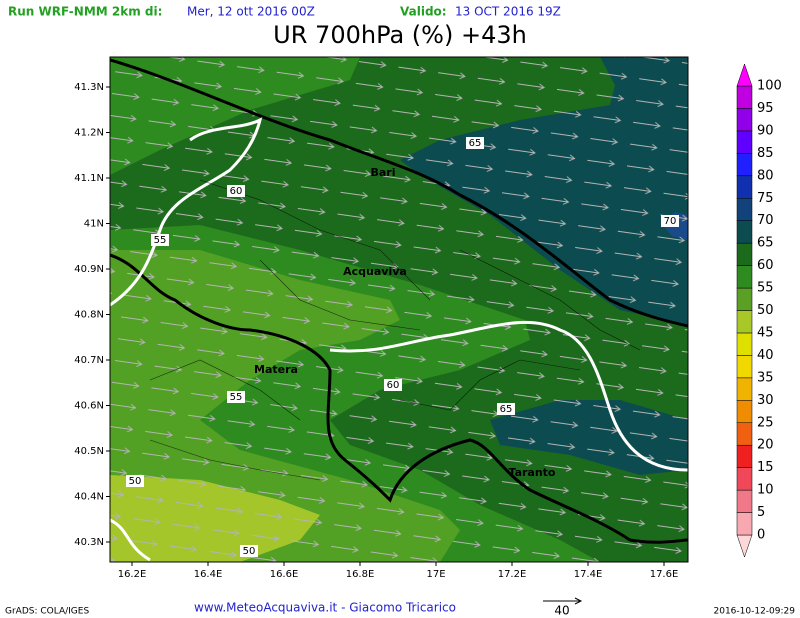 The image size is (800, 618). I want to click on lat-tick-label: 41.2N, so click(89, 133).